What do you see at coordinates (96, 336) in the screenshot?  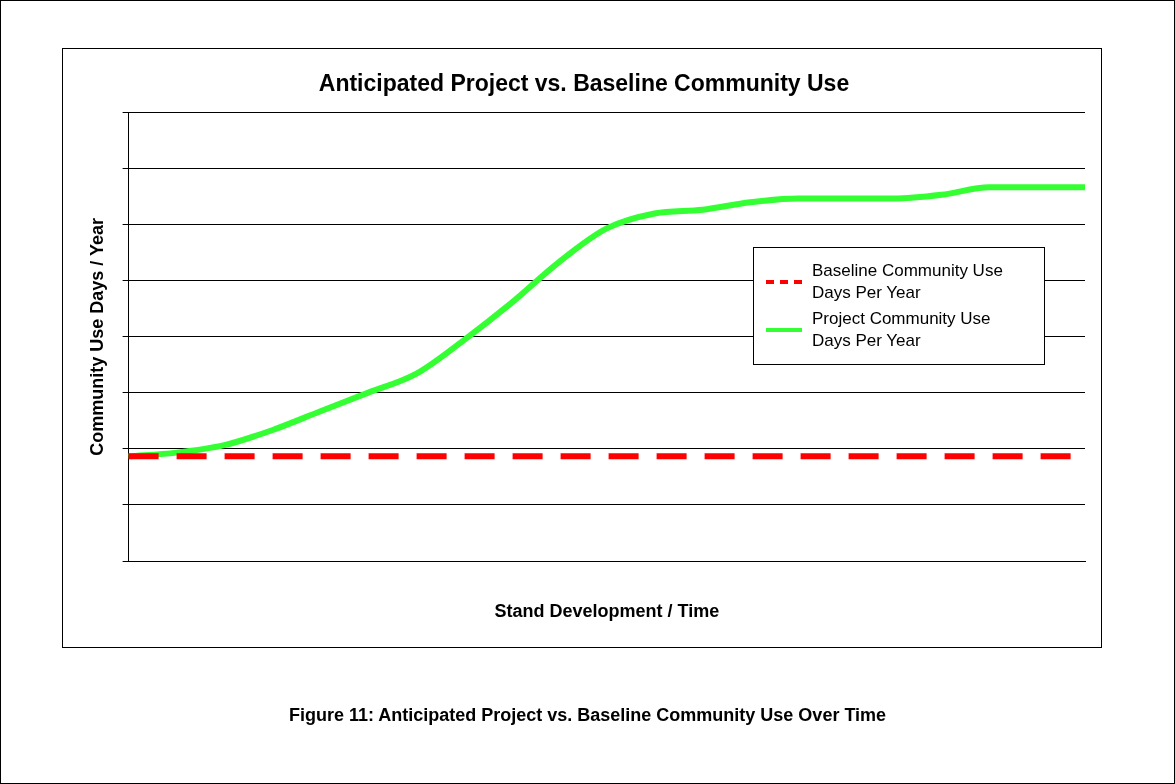 I see `y-axis-title: Community Use Days / Year` at bounding box center [96, 336].